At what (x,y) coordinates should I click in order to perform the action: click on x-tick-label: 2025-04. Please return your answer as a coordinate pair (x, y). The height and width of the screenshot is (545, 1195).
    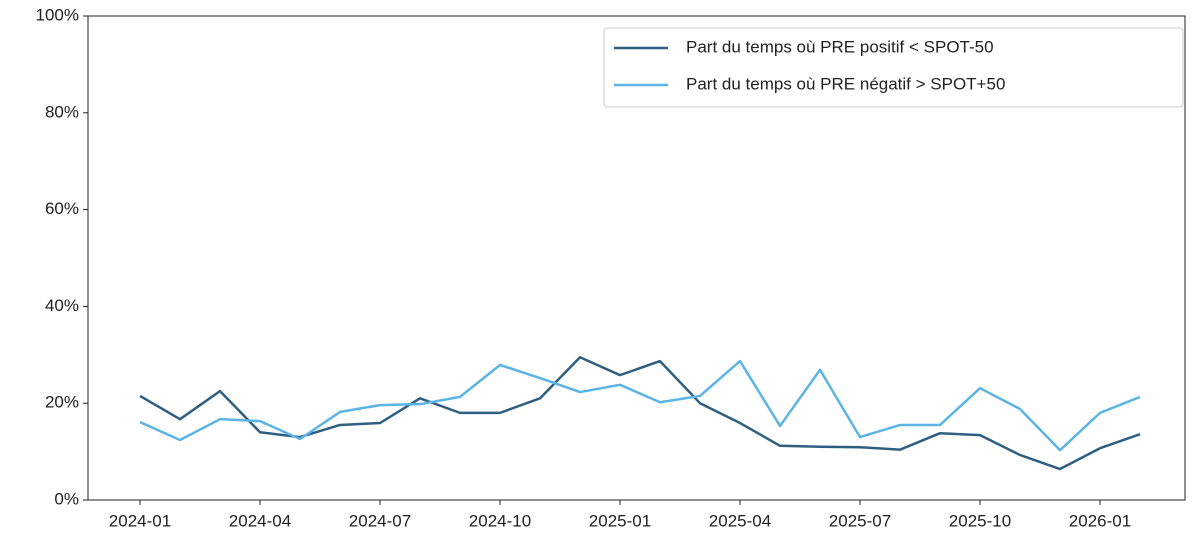
    Looking at the image, I should click on (740, 520).